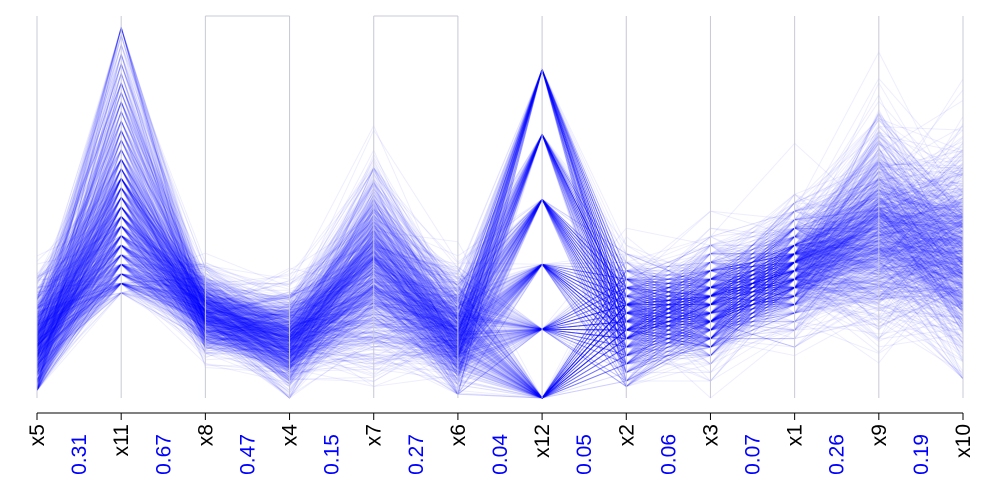  I want to click on correlation-label: 0.04, so click(500, 454).